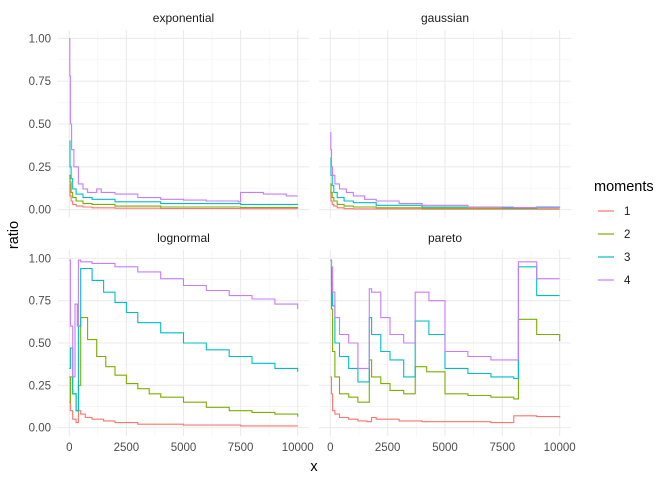 This screenshot has height=480, width=672. What do you see at coordinates (183, 18) in the screenshot?
I see `facet-label: exponential` at bounding box center [183, 18].